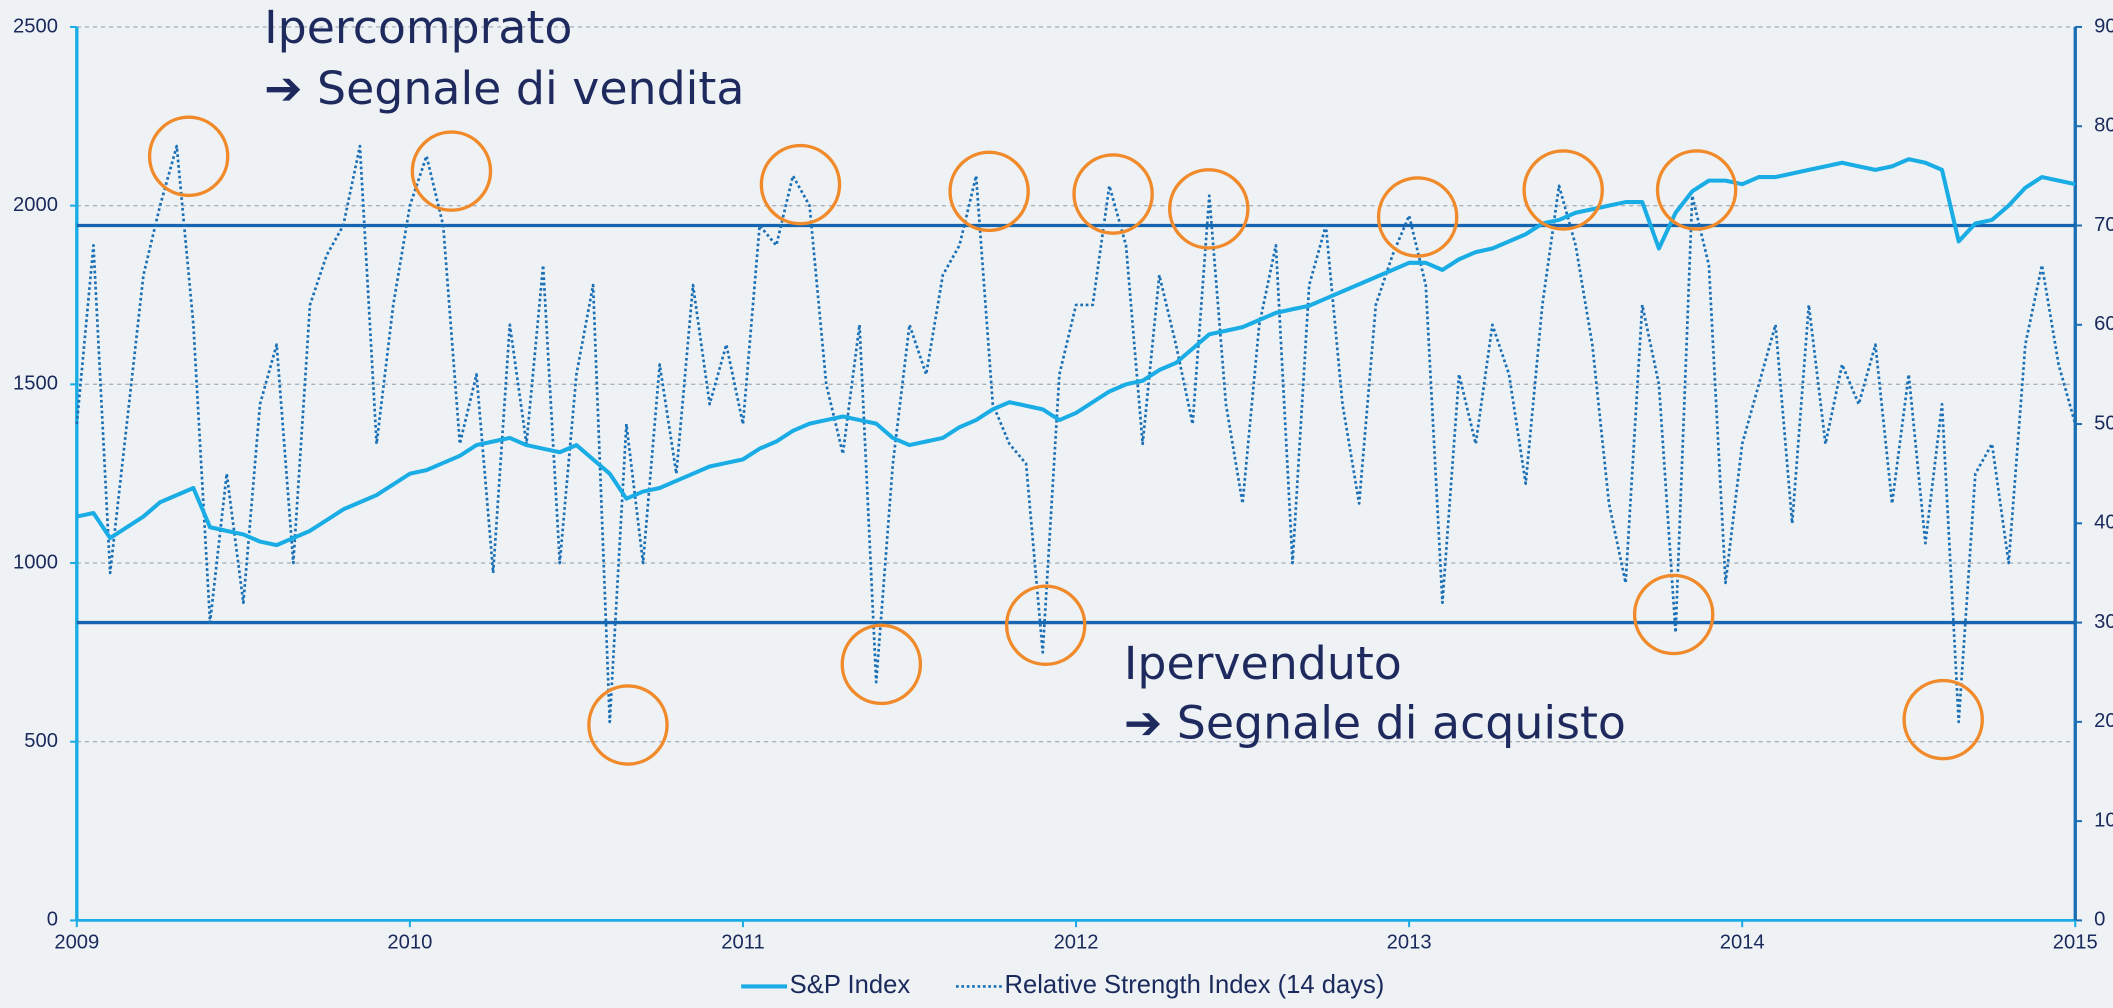  What do you see at coordinates (41, 741) in the screenshot?
I see `y-tick-label: 500` at bounding box center [41, 741].